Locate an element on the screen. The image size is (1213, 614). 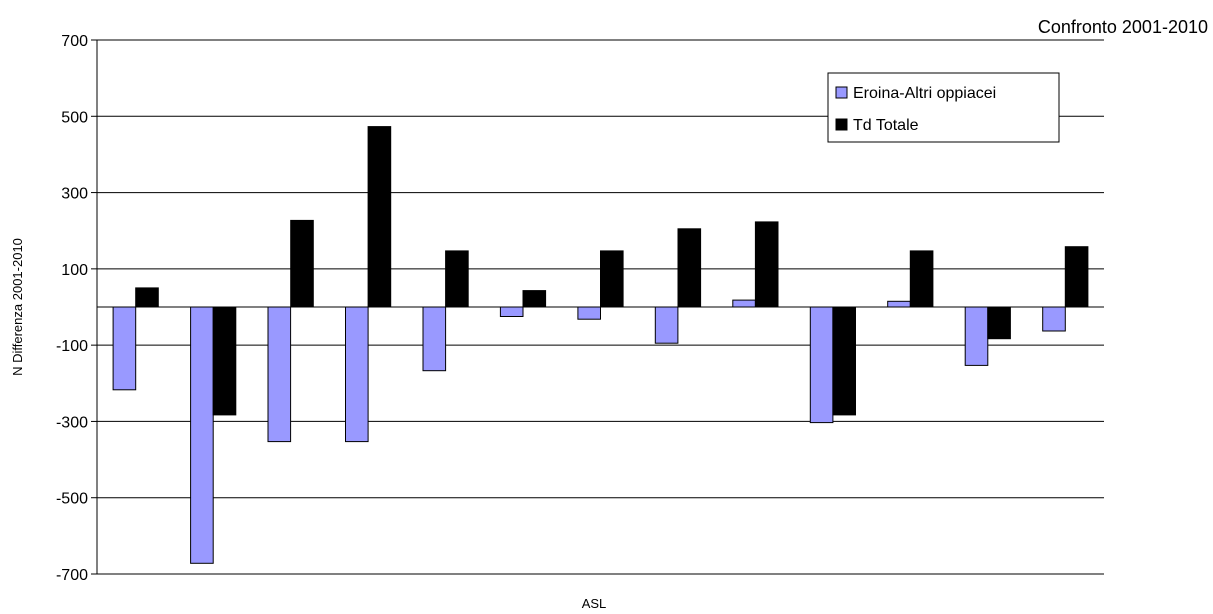
legend-label-eroina: Eroina-Altri oppiacei is located at coordinates (924, 93).